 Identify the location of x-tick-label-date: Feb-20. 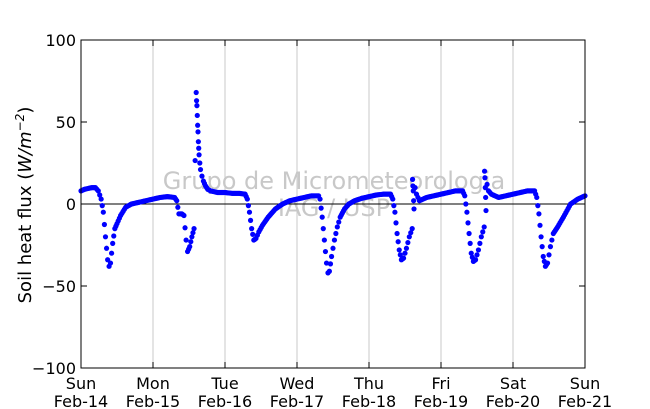
(513, 400).